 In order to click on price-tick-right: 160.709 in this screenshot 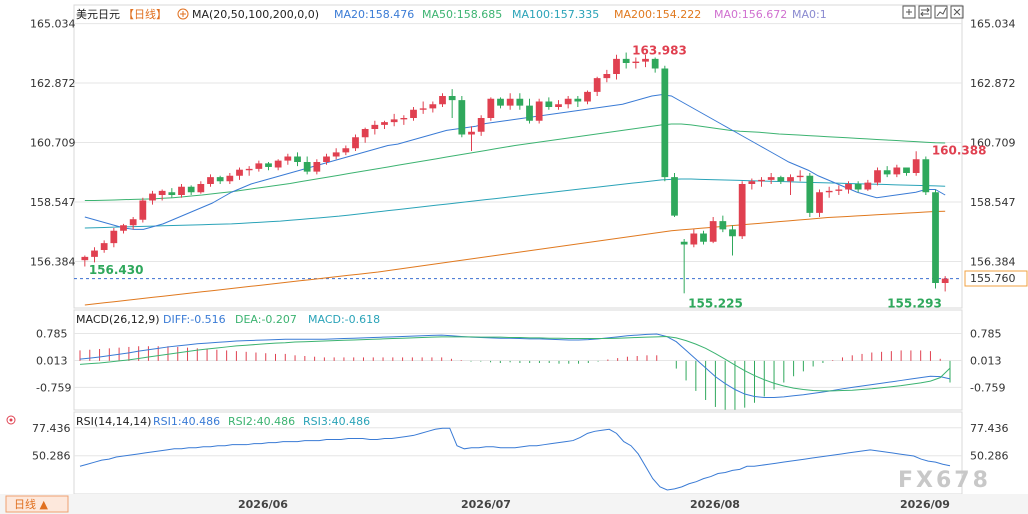, I will do `click(993, 143)`.